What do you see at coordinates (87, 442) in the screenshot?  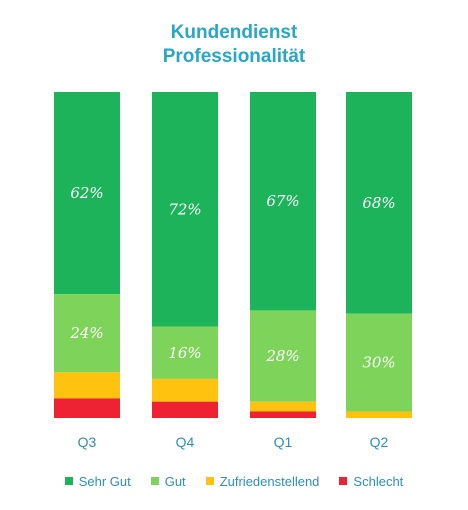 I see `category-label-q3: Q3` at bounding box center [87, 442].